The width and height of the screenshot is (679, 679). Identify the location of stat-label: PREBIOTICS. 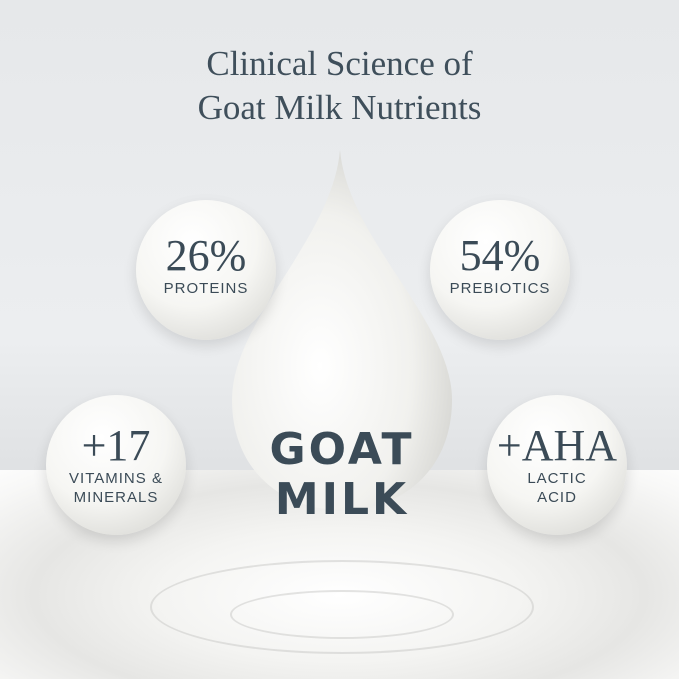
(500, 288).